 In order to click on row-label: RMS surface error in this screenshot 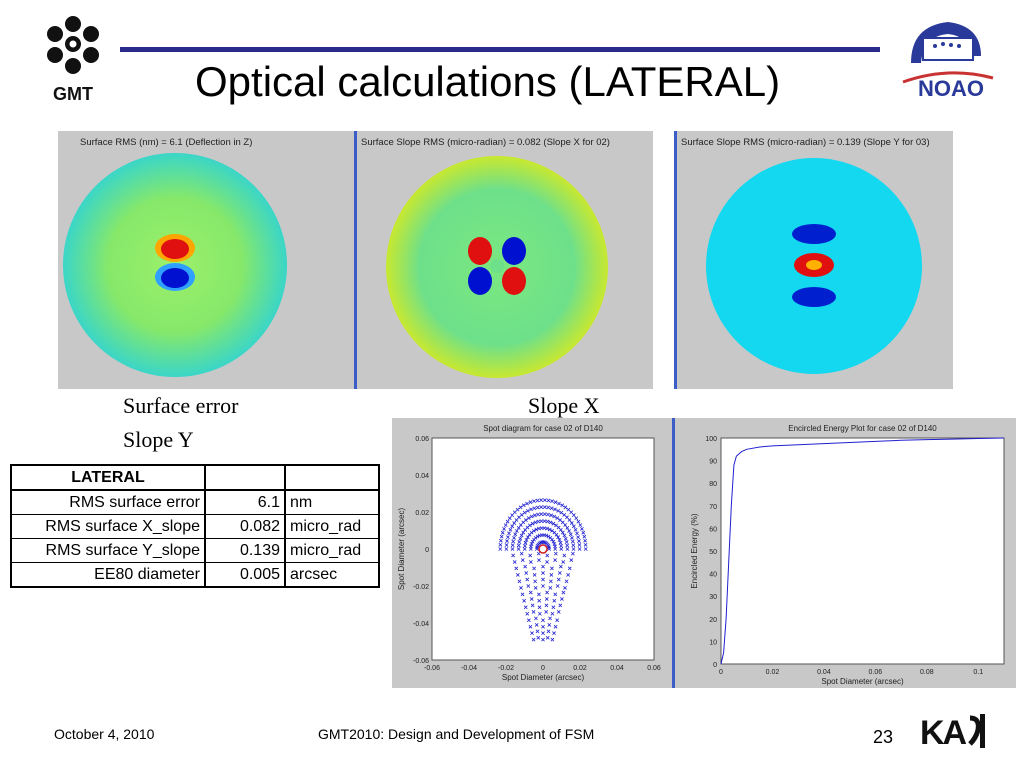, I will do `click(108, 502)`.